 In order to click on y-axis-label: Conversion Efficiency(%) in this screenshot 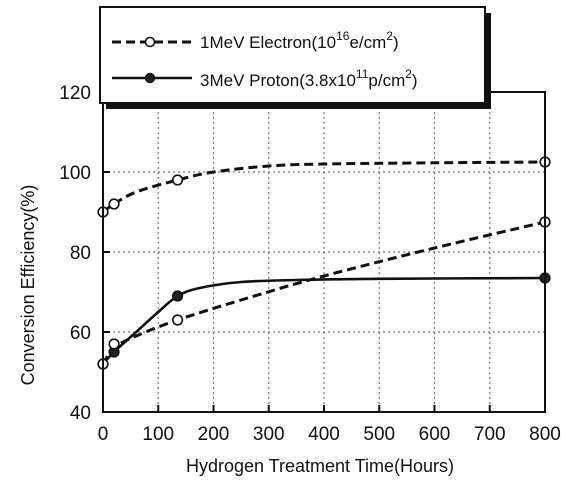, I will do `click(28, 285)`.